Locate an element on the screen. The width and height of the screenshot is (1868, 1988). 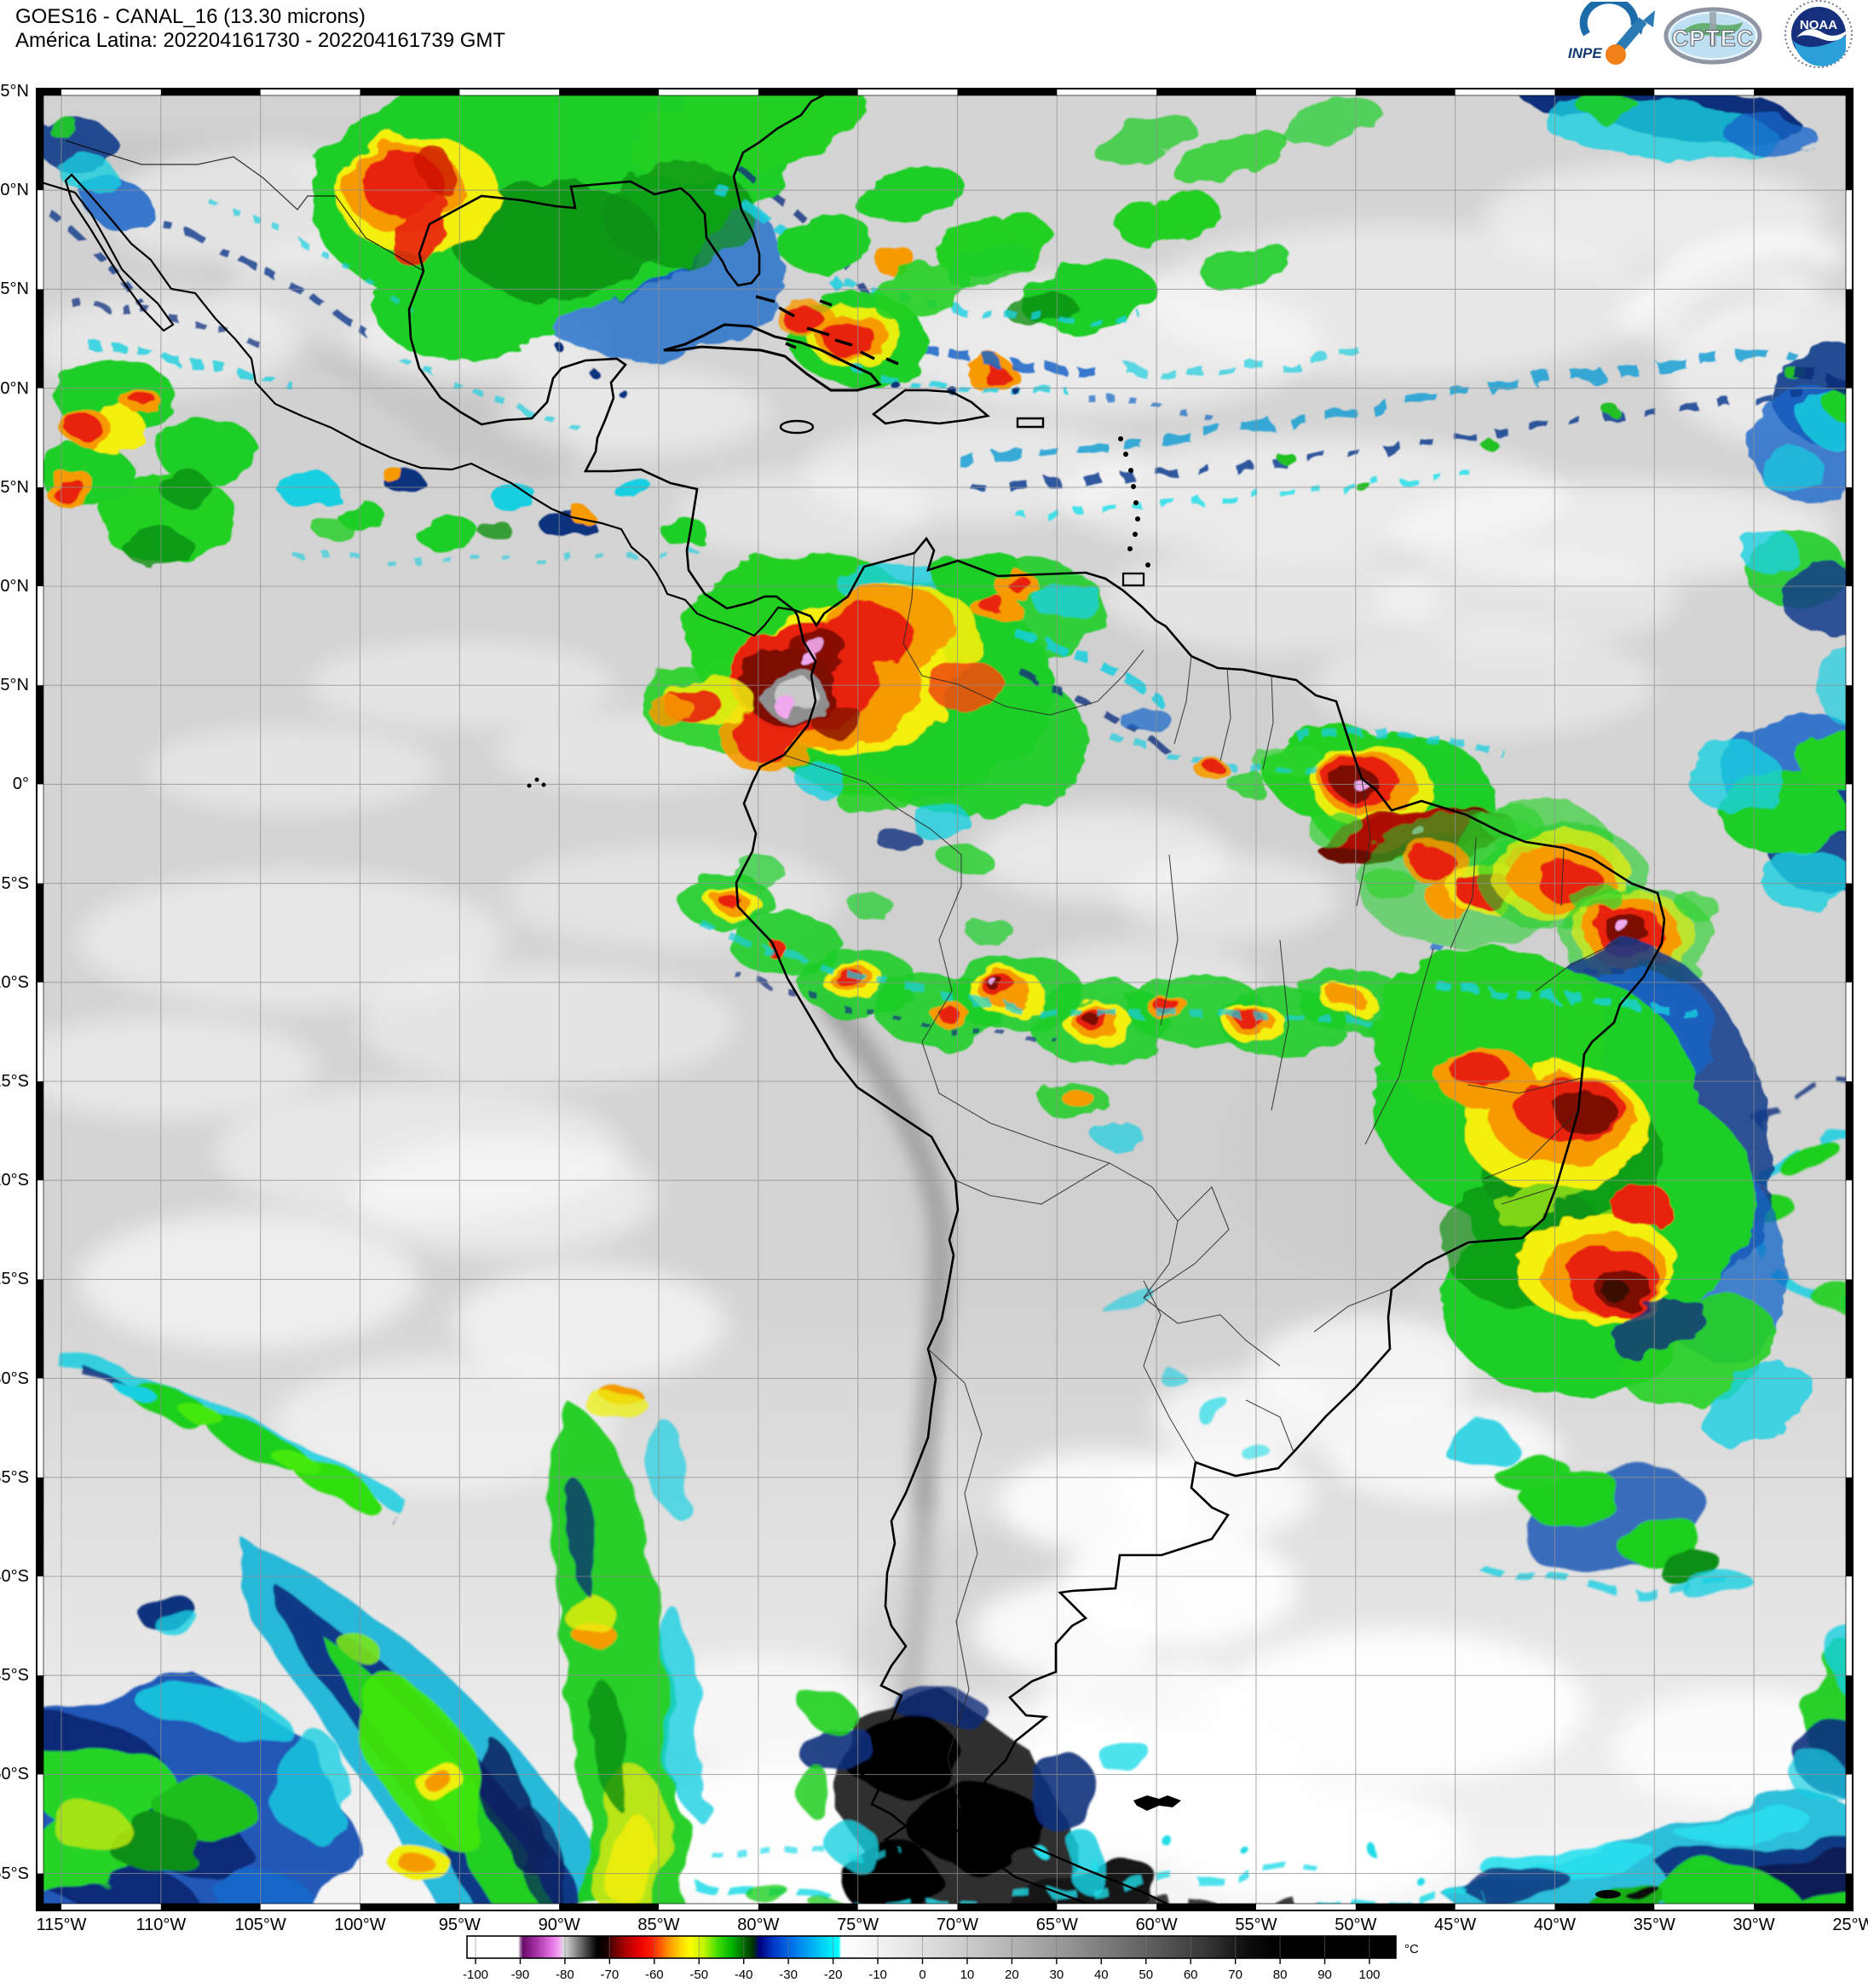
colorbar-tick-label: -30 is located at coordinates (788, 1975).